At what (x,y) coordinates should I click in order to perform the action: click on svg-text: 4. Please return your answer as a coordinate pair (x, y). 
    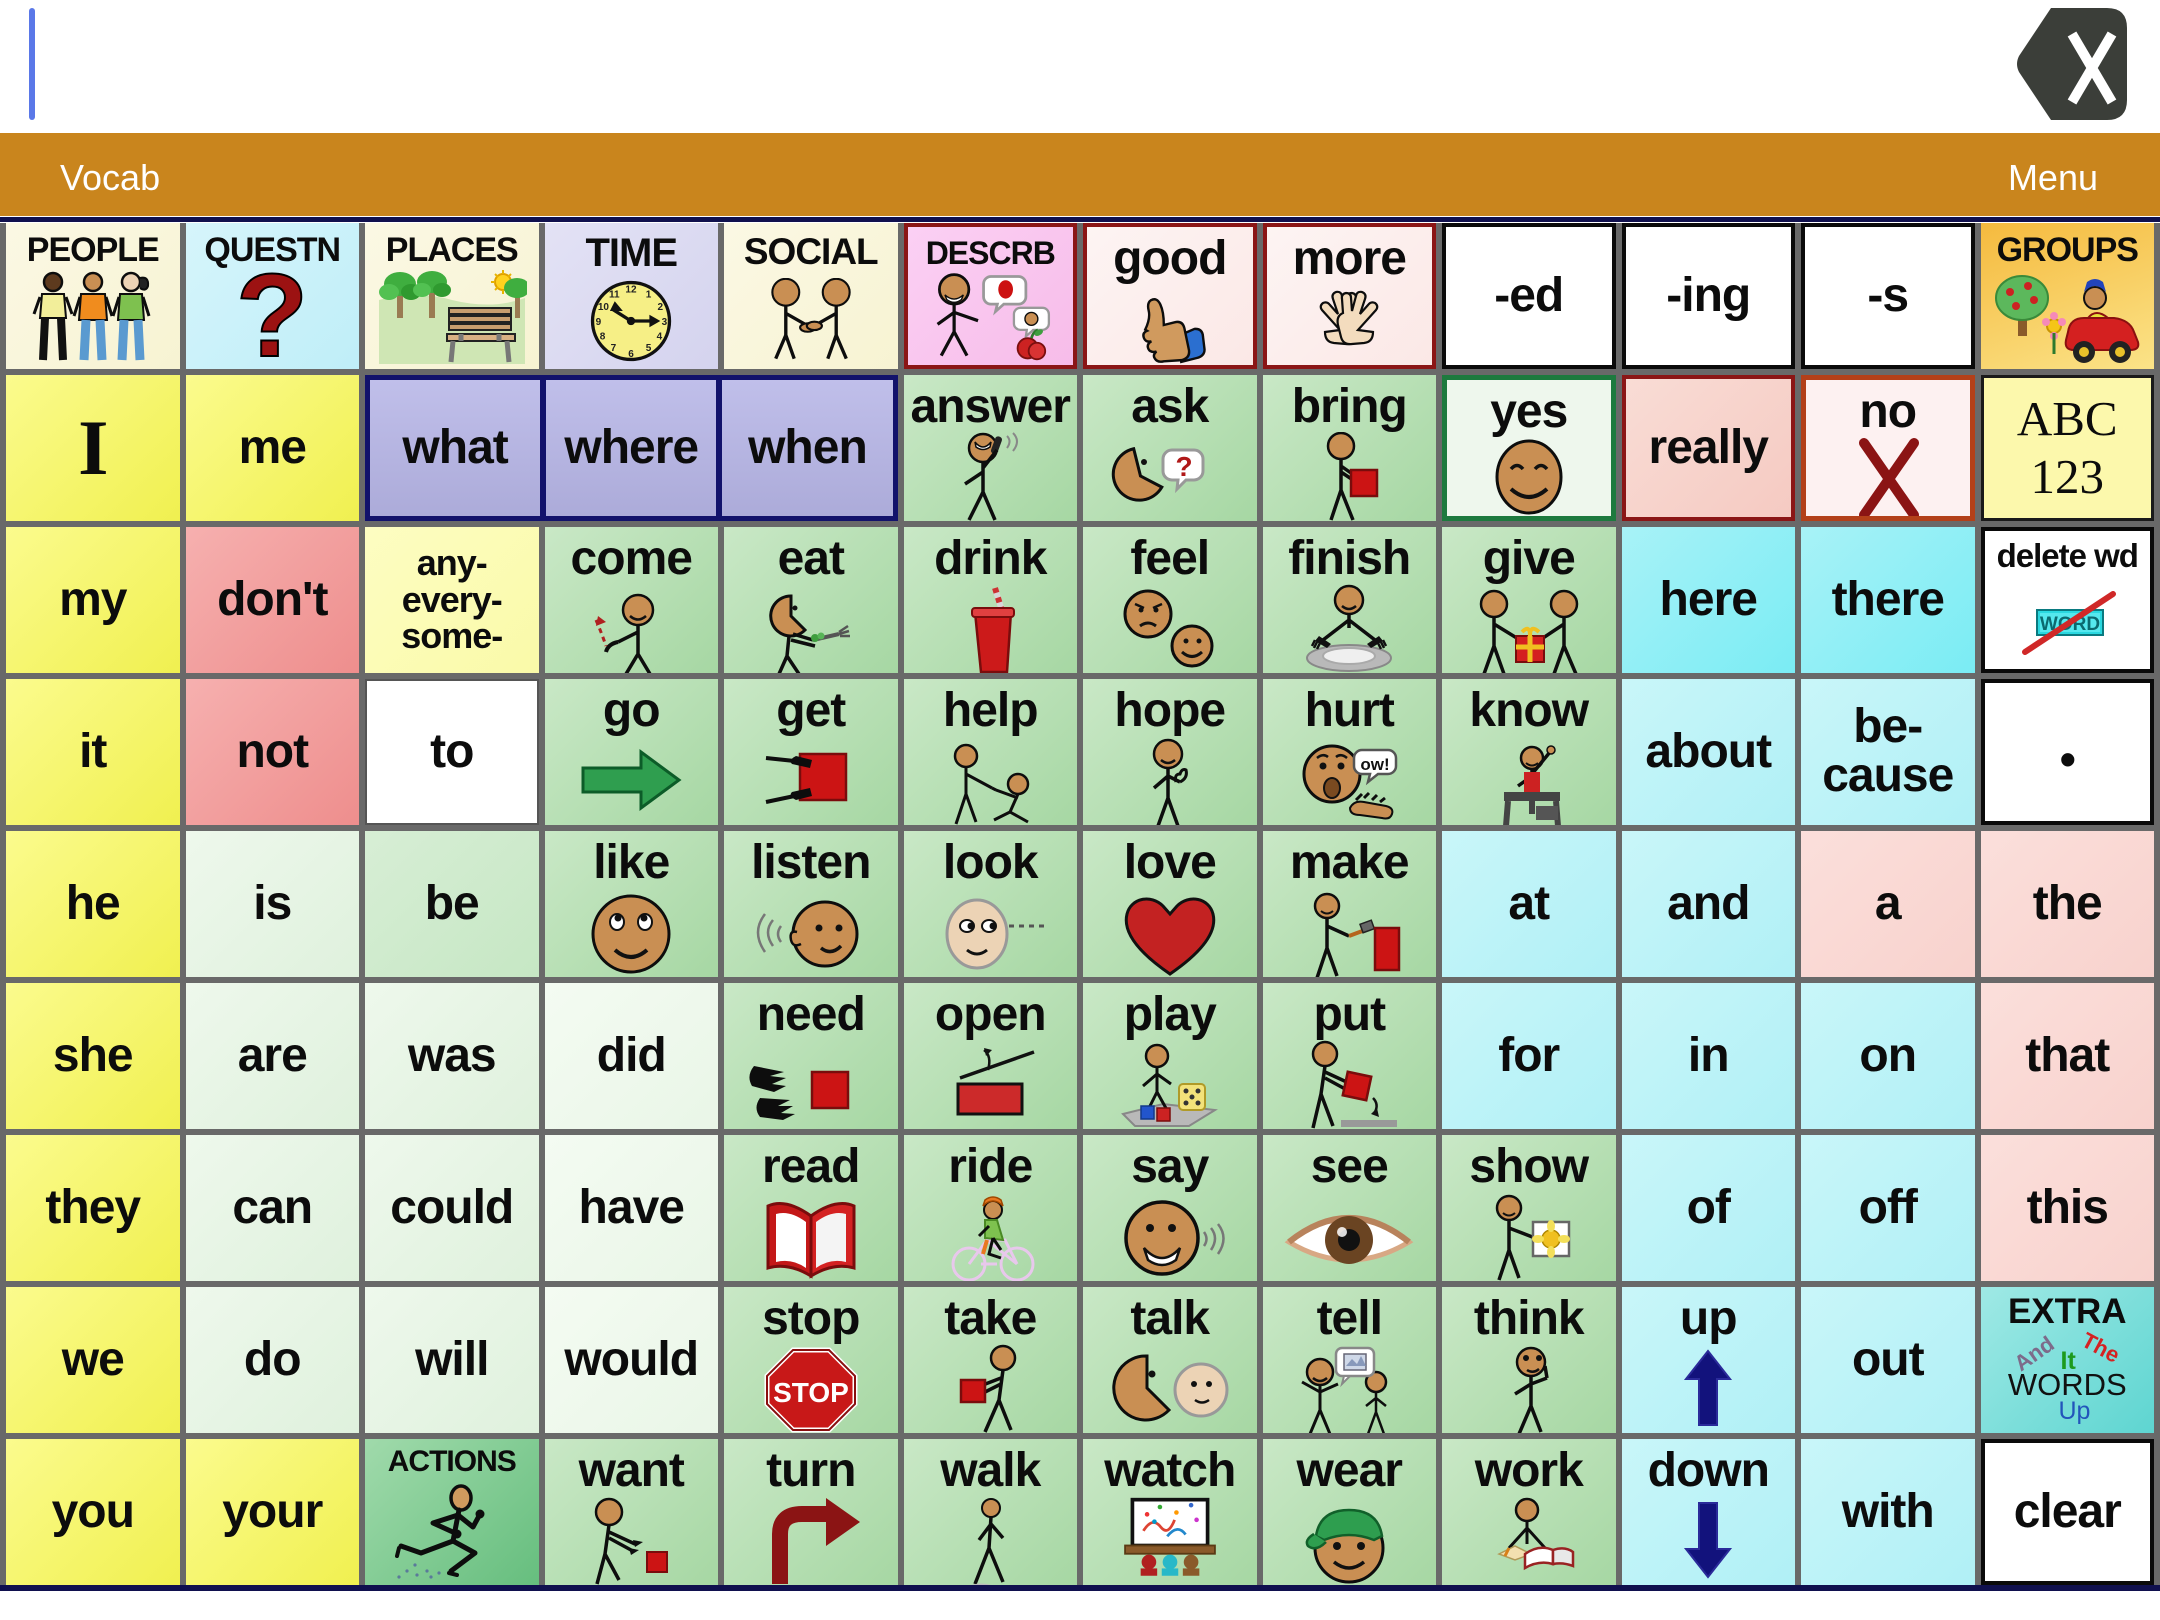
    Looking at the image, I should click on (660, 337).